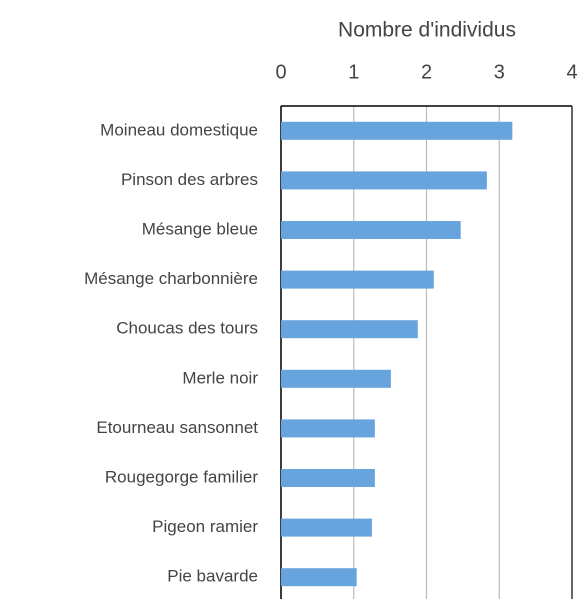 The image size is (582, 599). I want to click on x-axis-title: Nombre d'individus, so click(427, 30).